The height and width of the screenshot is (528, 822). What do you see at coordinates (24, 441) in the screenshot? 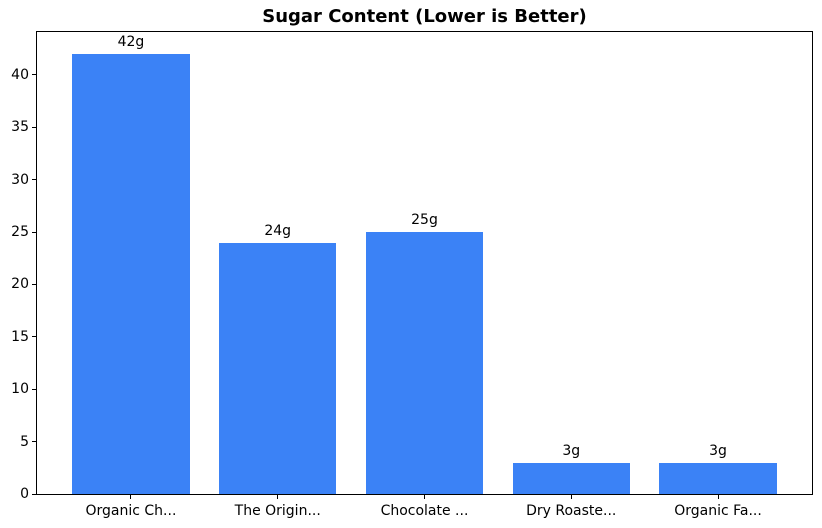
I see `y-axis-tick-label: 5` at bounding box center [24, 441].